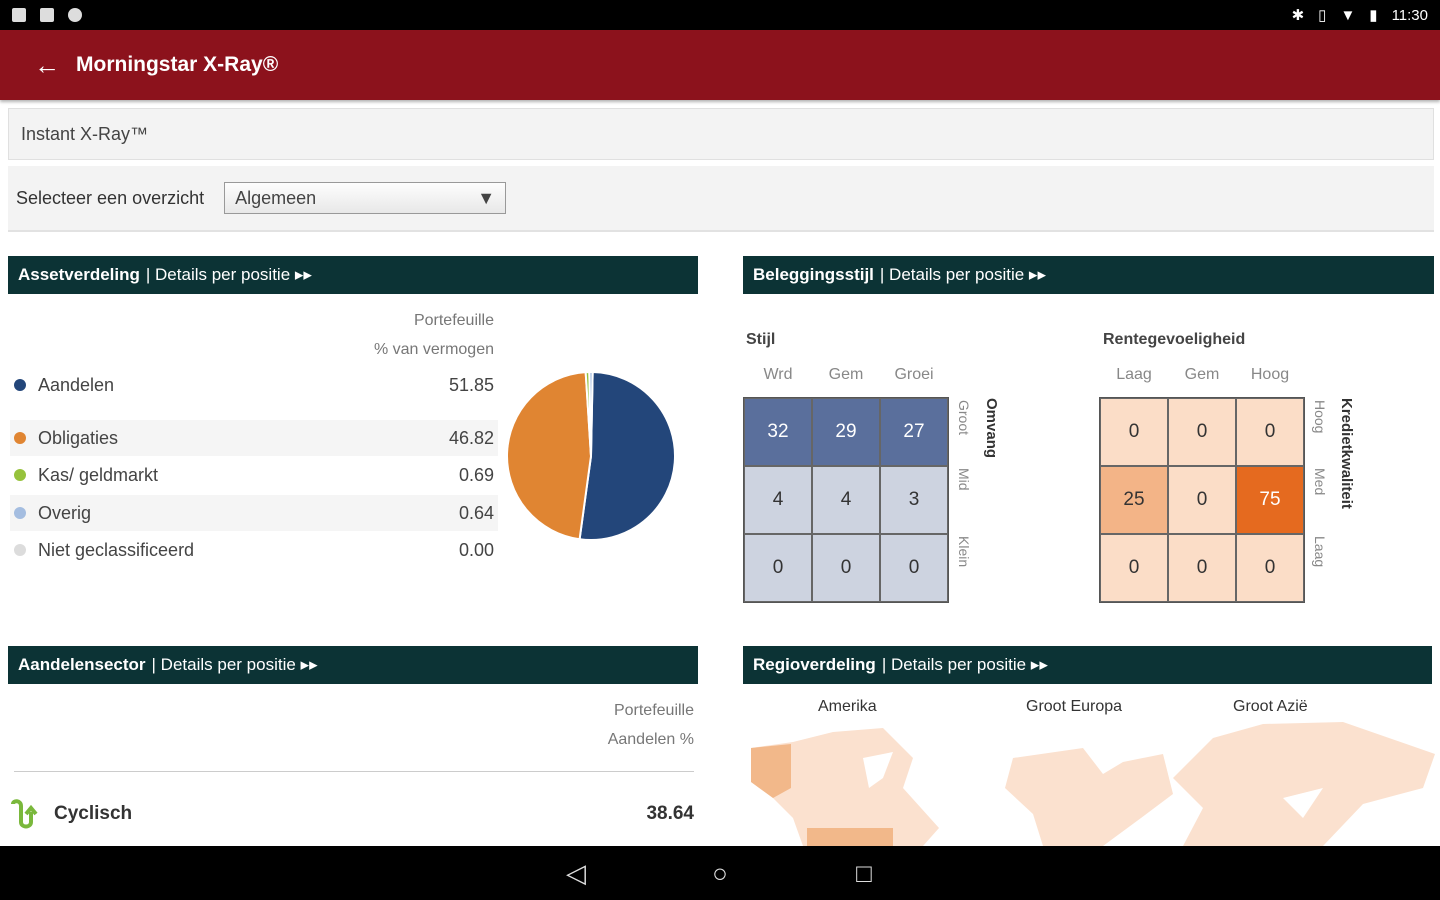 This screenshot has height=900, width=1440. What do you see at coordinates (813, 274) in the screenshot?
I see `style-title: Beleggingsstijl` at bounding box center [813, 274].